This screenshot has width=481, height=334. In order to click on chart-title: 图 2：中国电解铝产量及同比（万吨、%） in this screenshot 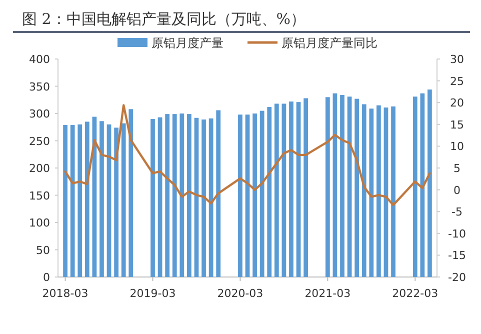, I will do `click(164, 19)`.